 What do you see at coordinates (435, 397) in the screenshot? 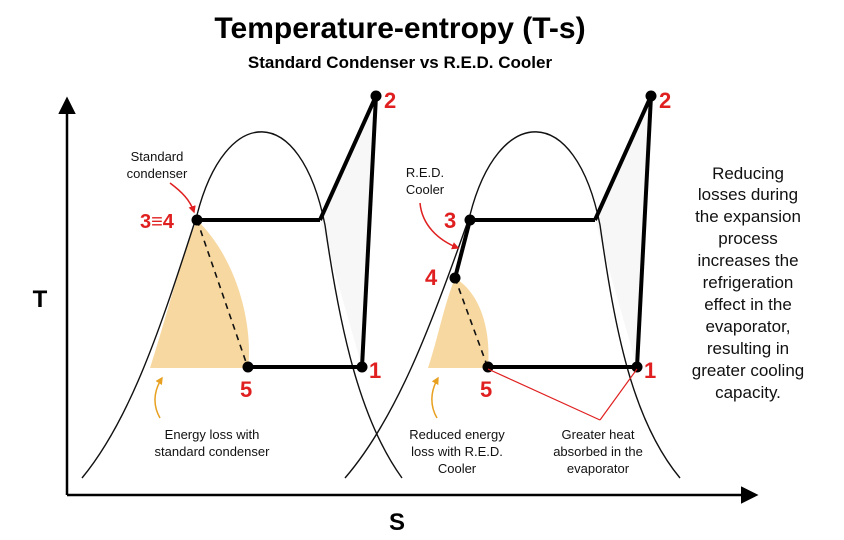
I see `right-loss-arrow` at bounding box center [435, 397].